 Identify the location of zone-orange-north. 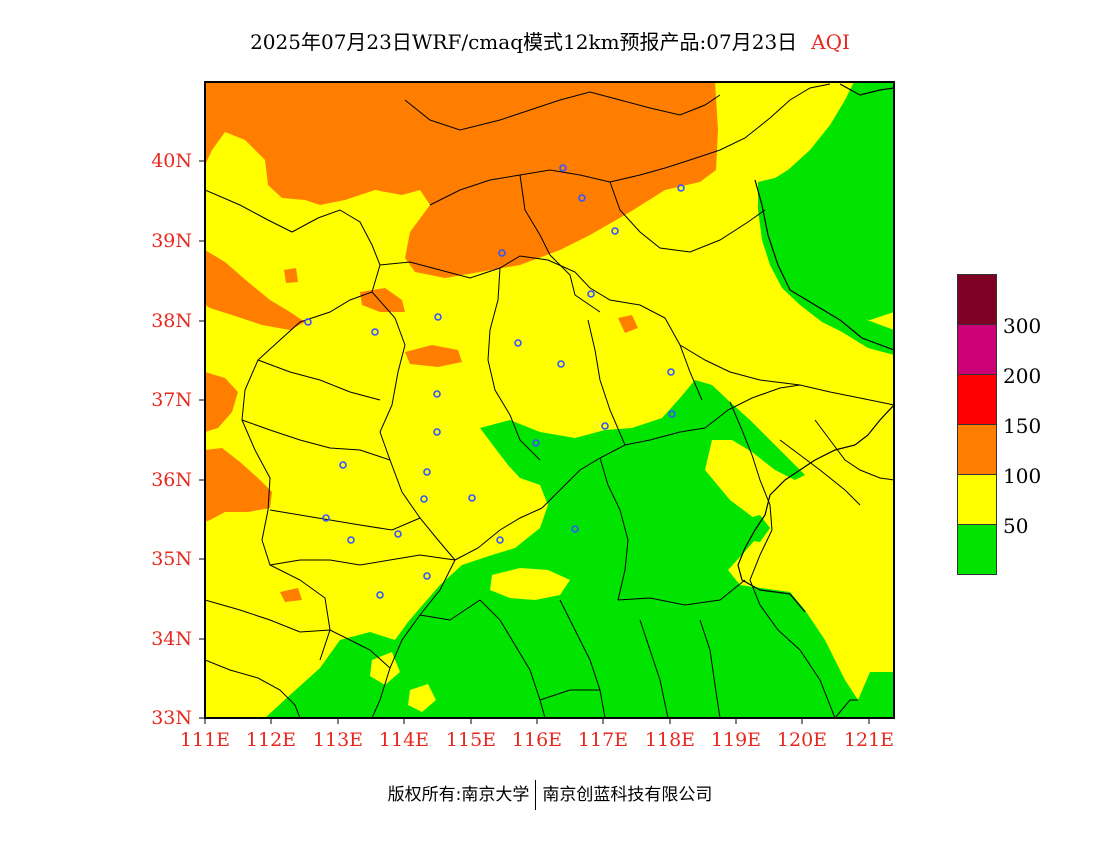
(461, 180).